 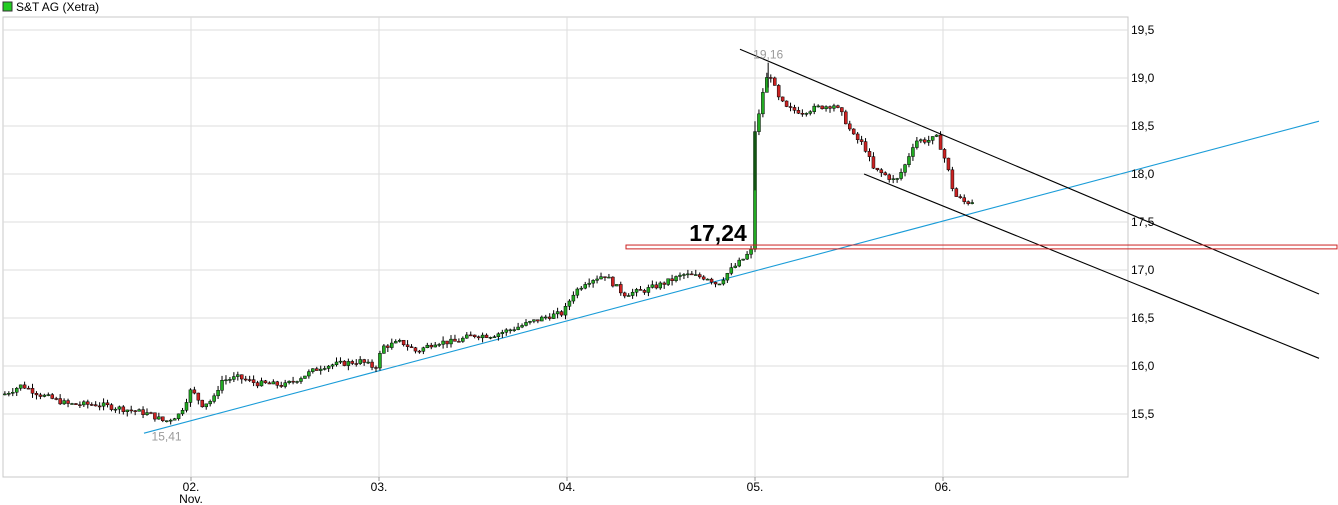 What do you see at coordinates (567, 485) in the screenshot?
I see `x-axis: 02. 03. 04. 05. 06.` at bounding box center [567, 485].